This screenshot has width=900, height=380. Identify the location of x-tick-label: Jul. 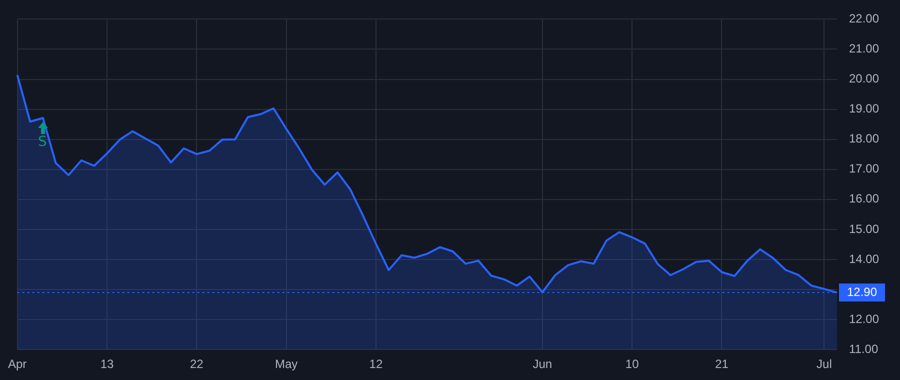
(824, 364).